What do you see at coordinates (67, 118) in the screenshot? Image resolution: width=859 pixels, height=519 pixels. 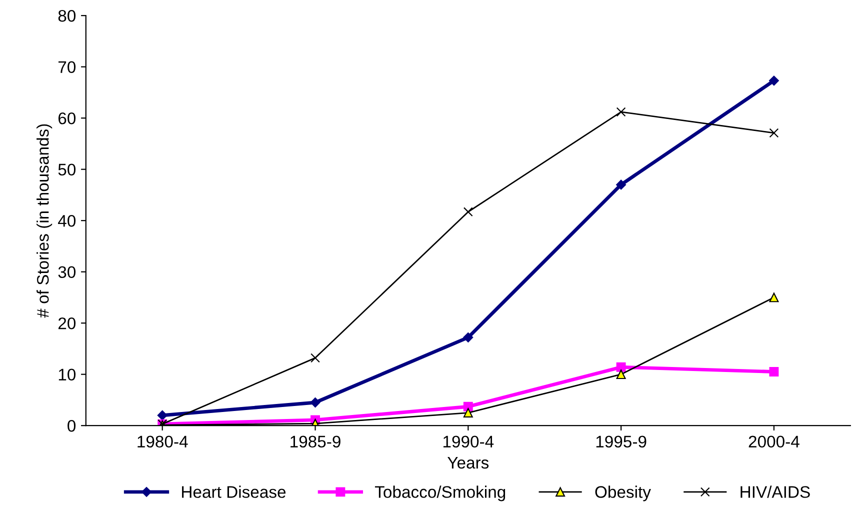 I see `y-tick-label: 60` at bounding box center [67, 118].